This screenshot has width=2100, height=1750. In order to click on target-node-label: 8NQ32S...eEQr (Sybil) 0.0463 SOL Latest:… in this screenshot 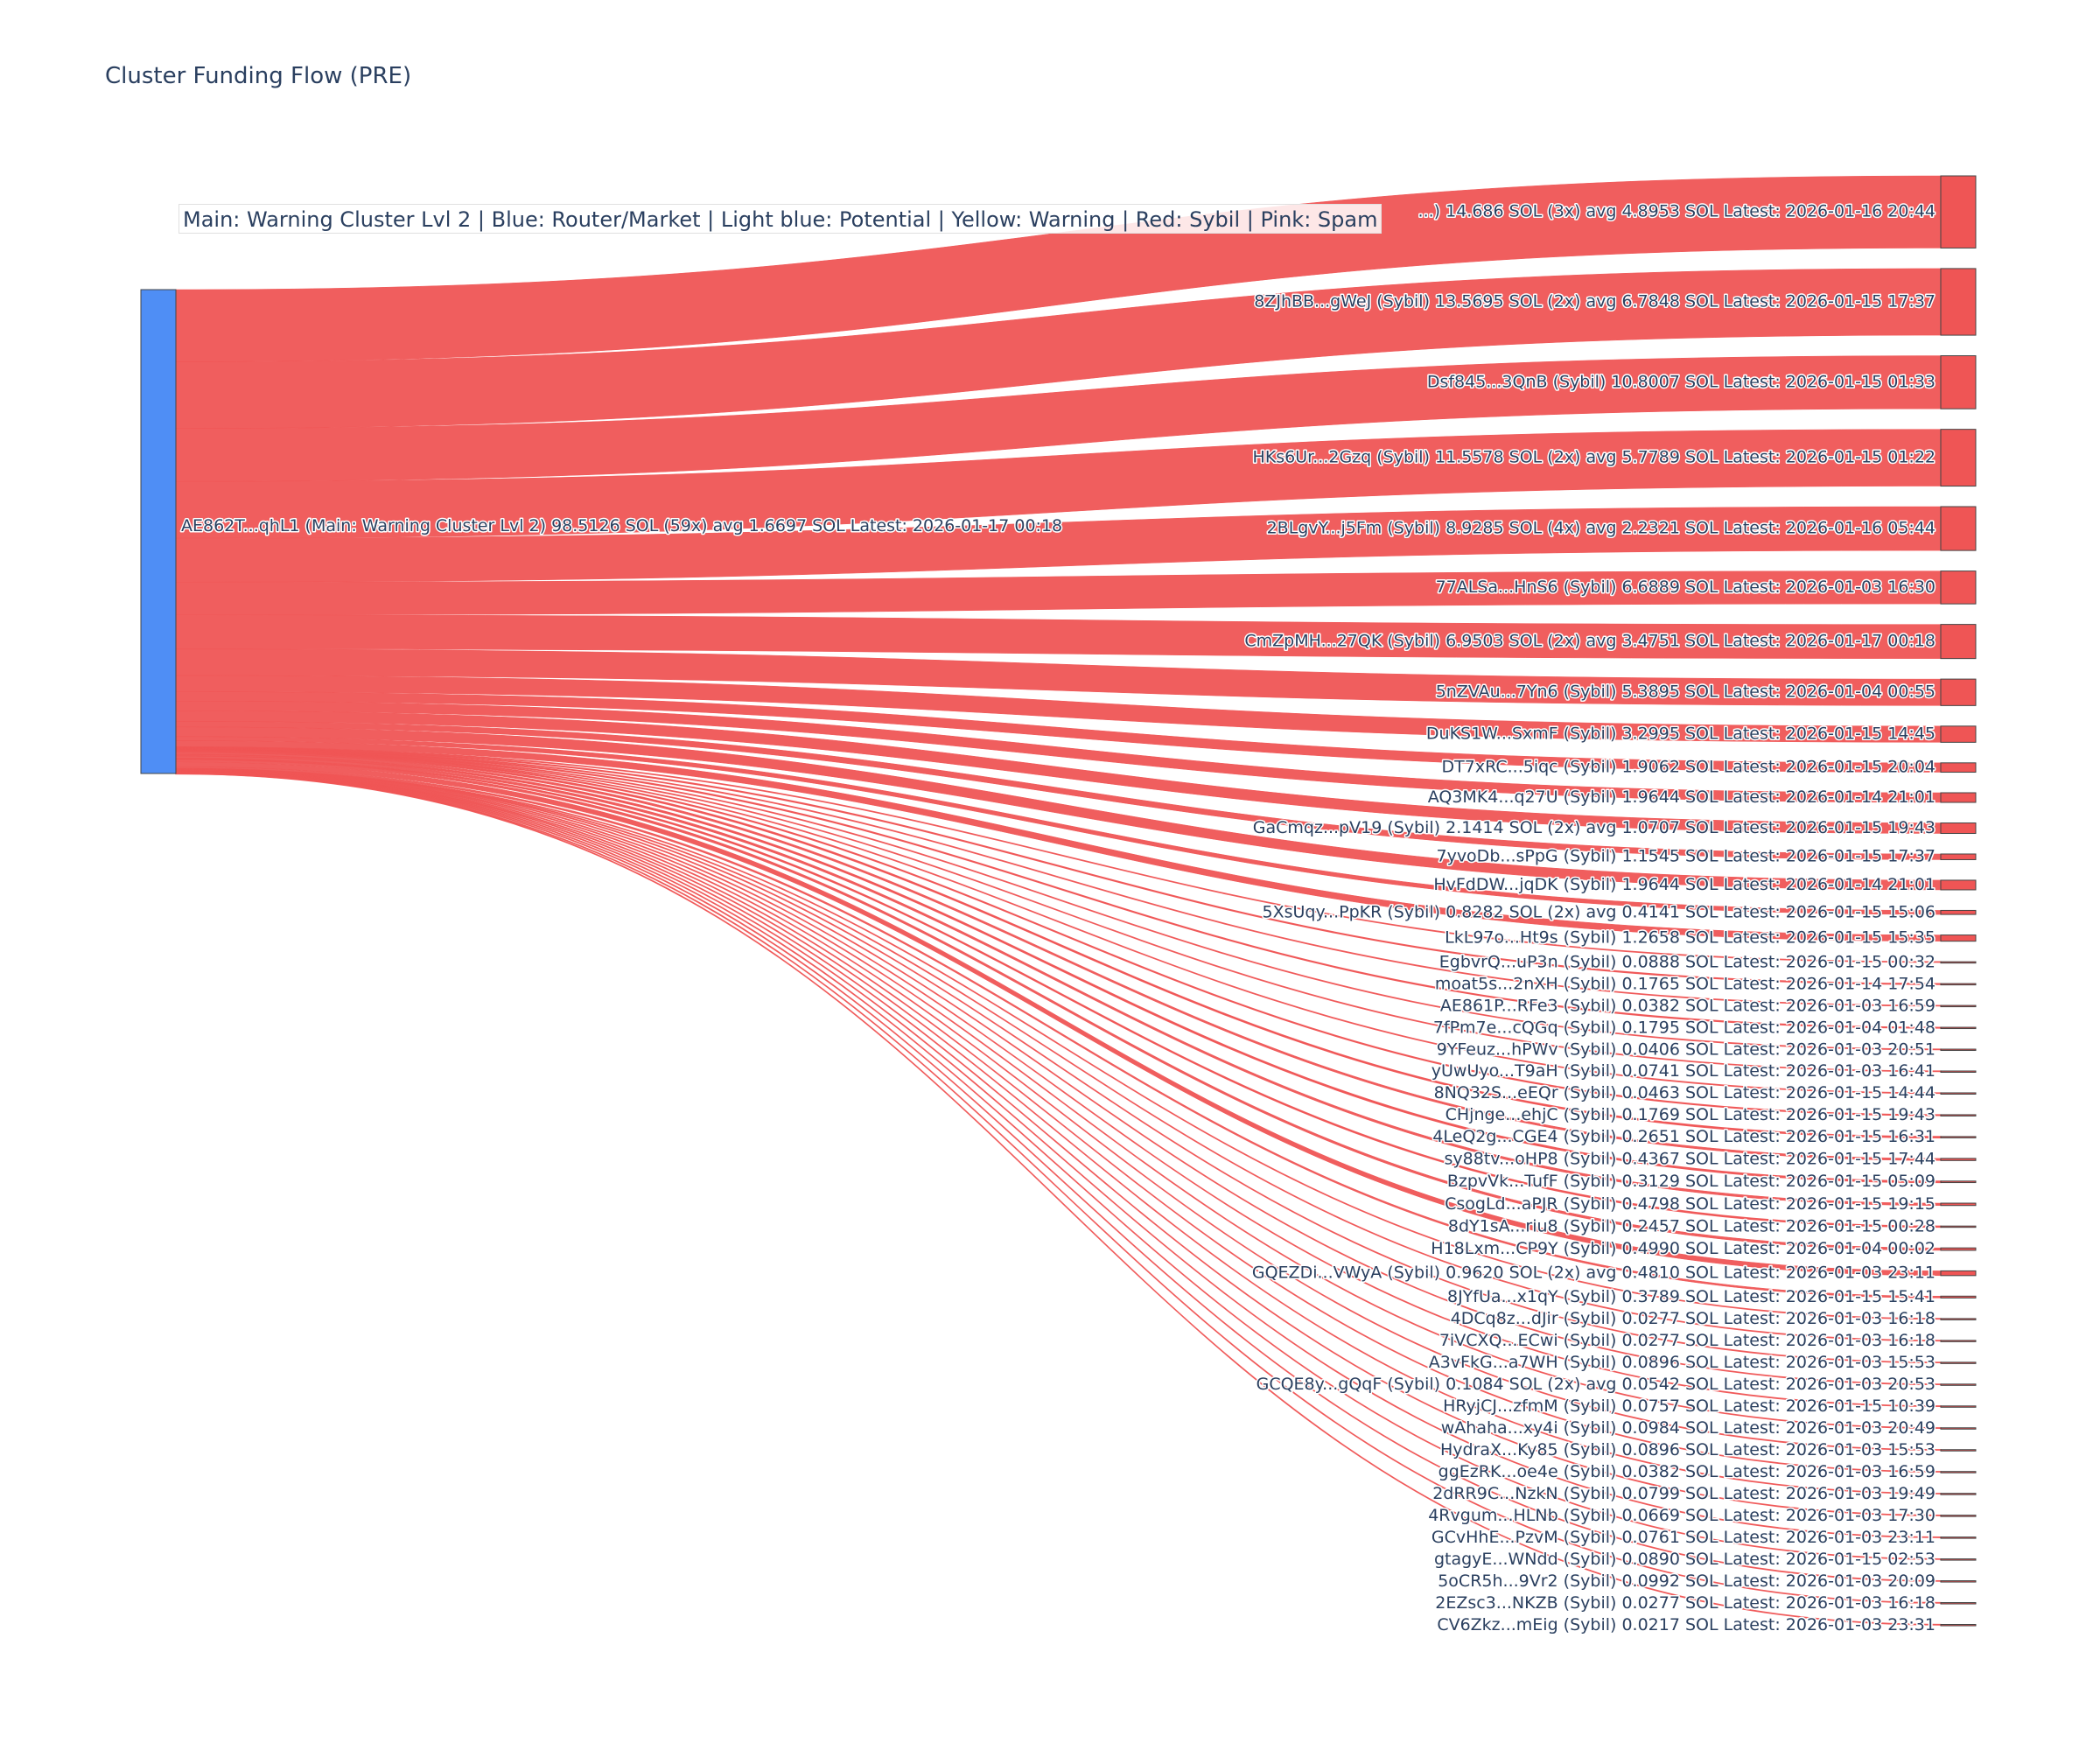, I will do `click(1685, 1092)`.